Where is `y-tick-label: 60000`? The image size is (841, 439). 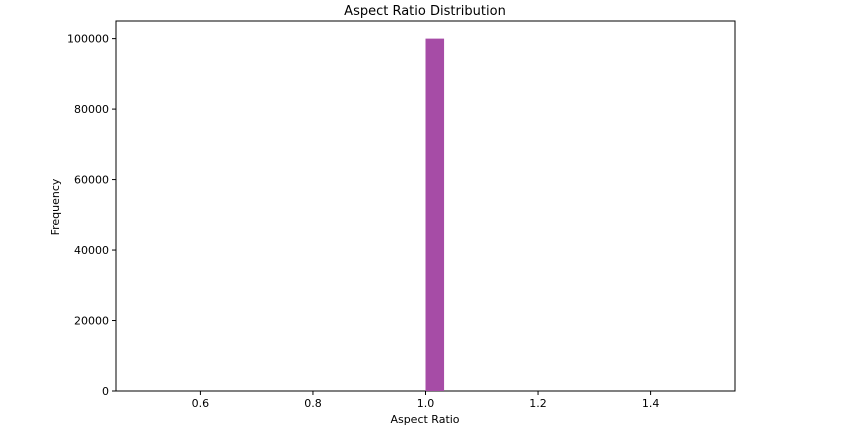
y-tick-label: 60000 is located at coordinates (91, 180).